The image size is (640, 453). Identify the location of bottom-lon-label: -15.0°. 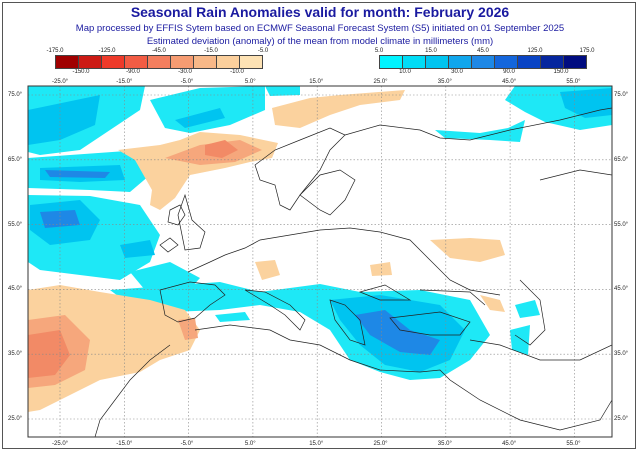
(124, 444).